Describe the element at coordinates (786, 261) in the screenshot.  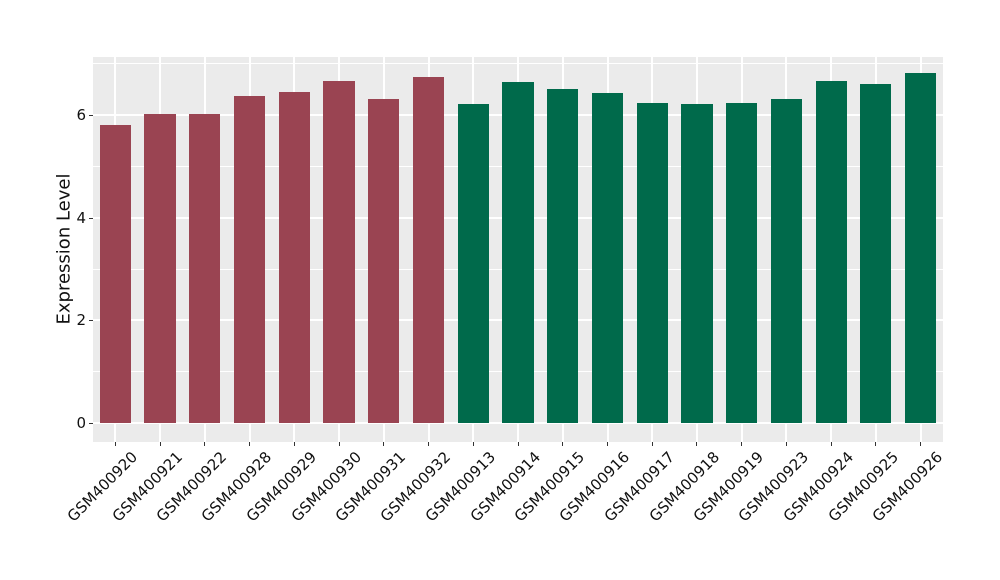
I see `bar-GSM400923` at that location.